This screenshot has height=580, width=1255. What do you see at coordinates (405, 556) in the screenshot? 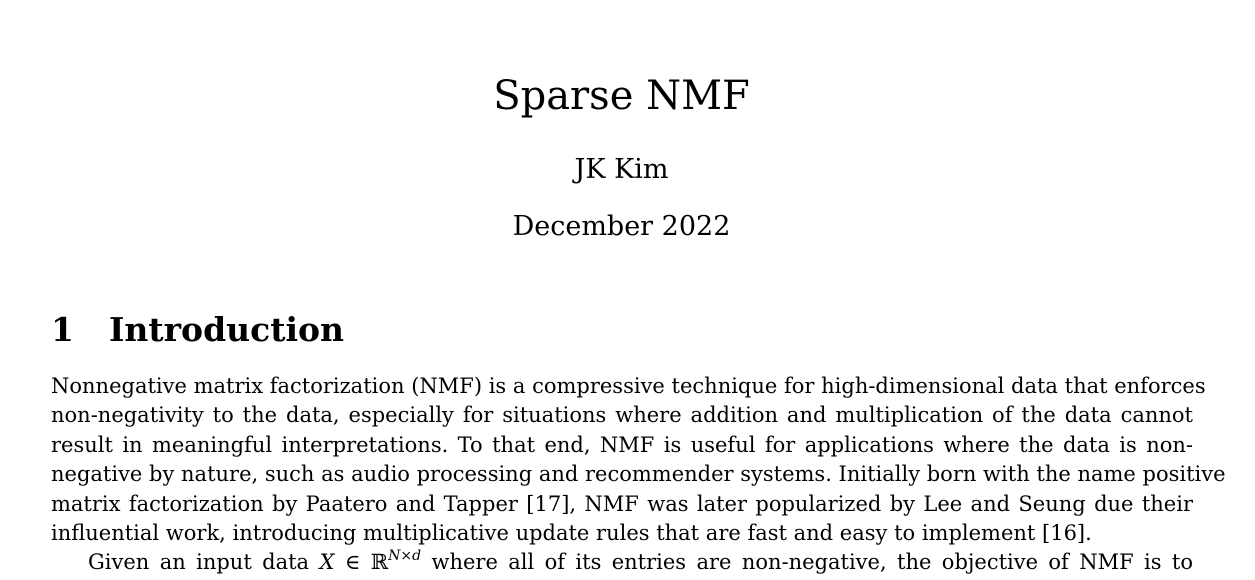
I see `math-superscript: N×d` at bounding box center [405, 556].